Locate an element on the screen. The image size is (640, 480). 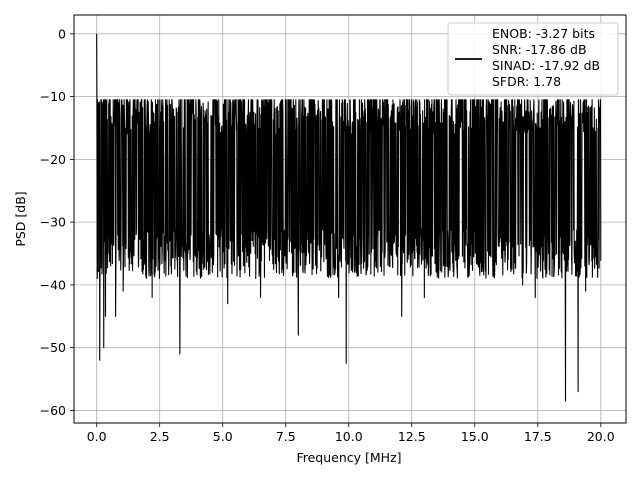
x-tick-label: 7.5 is located at coordinates (286, 436).